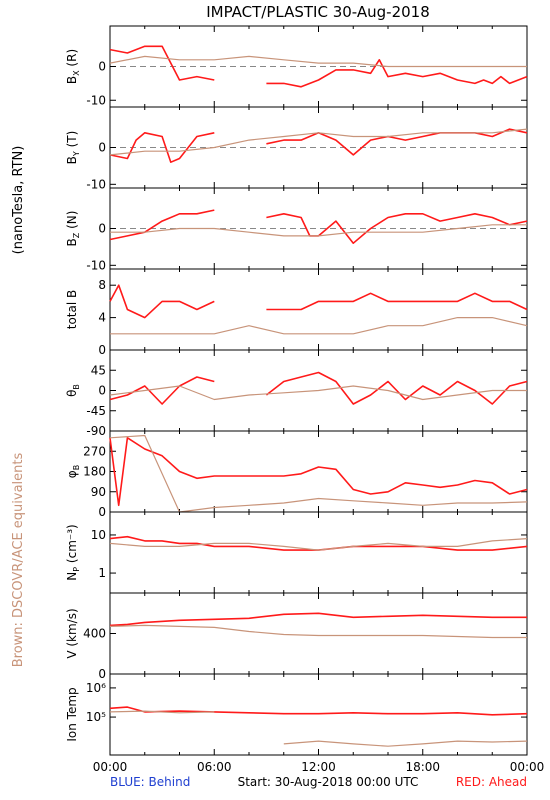 Image resolution: width=550 pixels, height=800 pixels. What do you see at coordinates (98, 370) in the screenshot?
I see `y-tick-label: 45` at bounding box center [98, 370].